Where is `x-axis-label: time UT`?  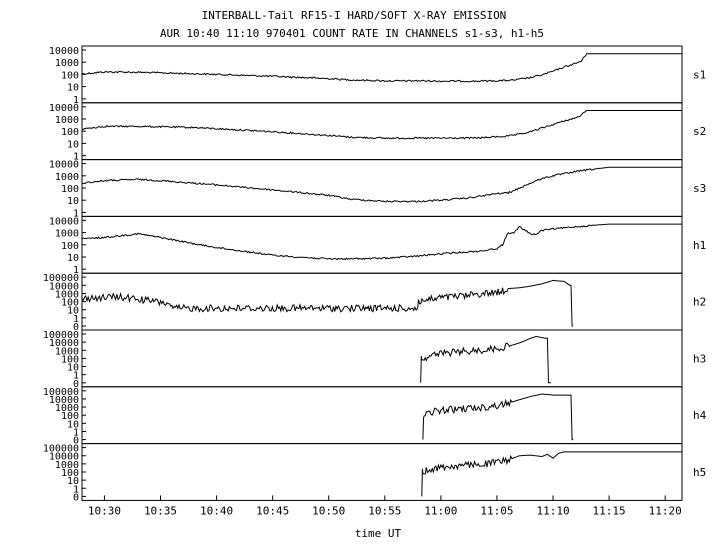 x-axis-label: time UT is located at coordinates (378, 533).